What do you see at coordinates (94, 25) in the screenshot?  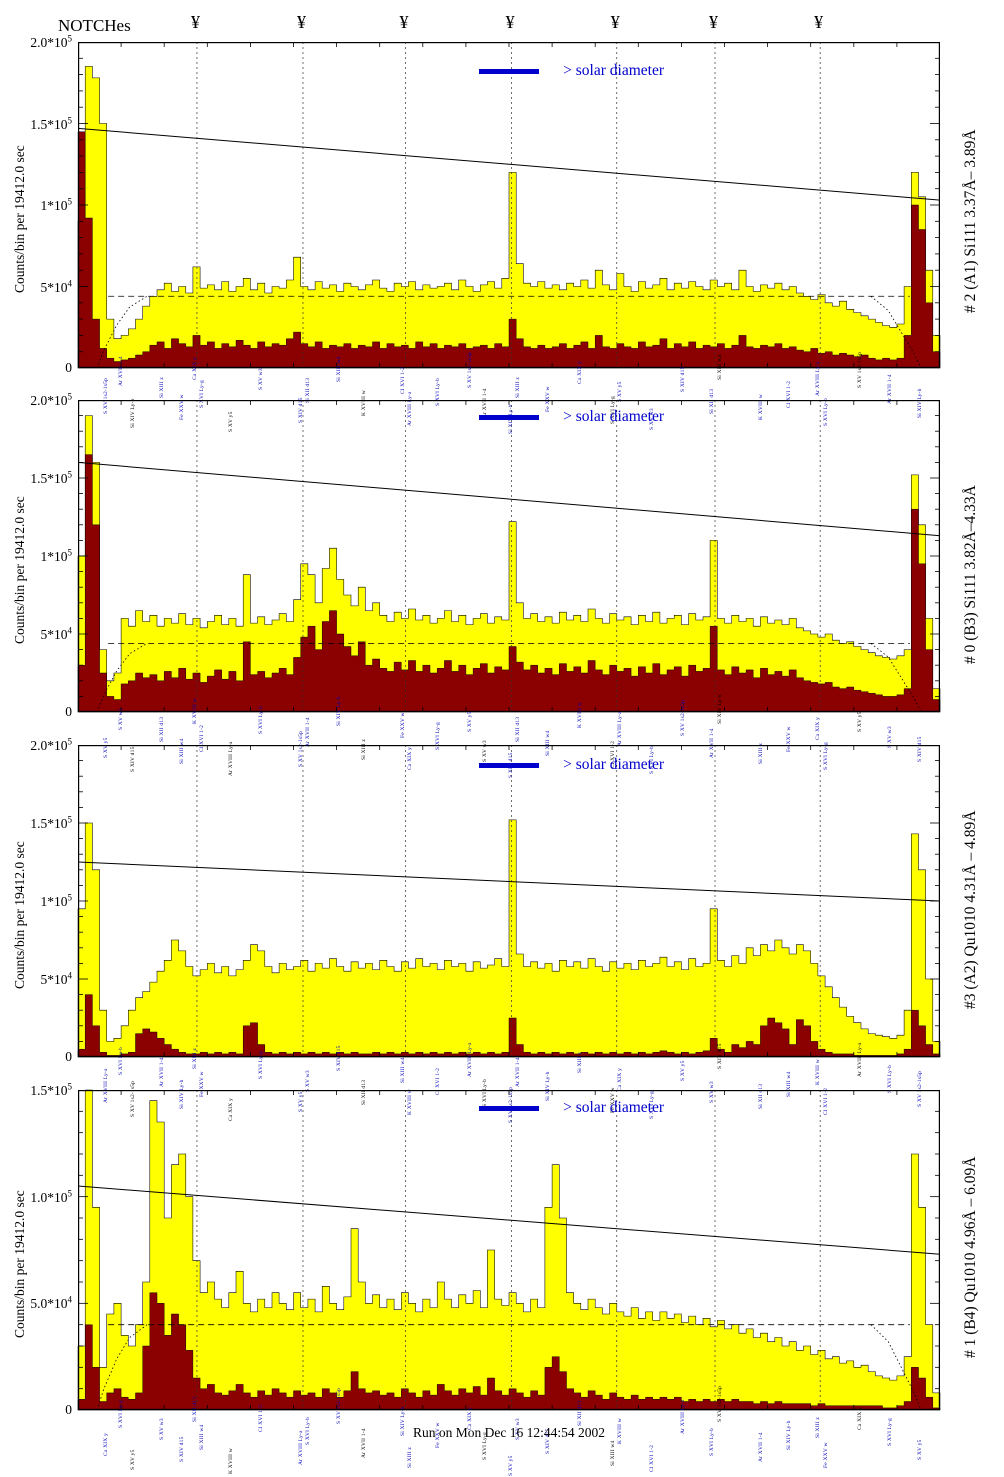 I see `notches-label: NOTCHes` at bounding box center [94, 25].